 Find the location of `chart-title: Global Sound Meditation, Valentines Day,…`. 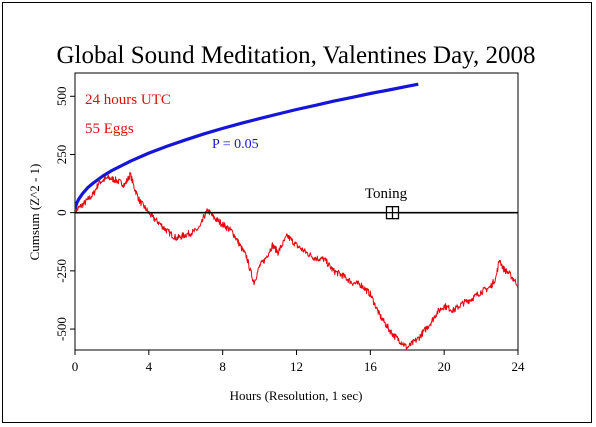

chart-title: Global Sound Meditation, Valentines Day,… is located at coordinates (295, 55).